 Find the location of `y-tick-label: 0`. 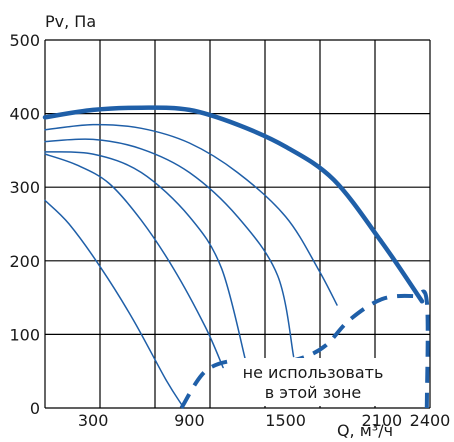

y-tick-label: 0 is located at coordinates (35, 408).